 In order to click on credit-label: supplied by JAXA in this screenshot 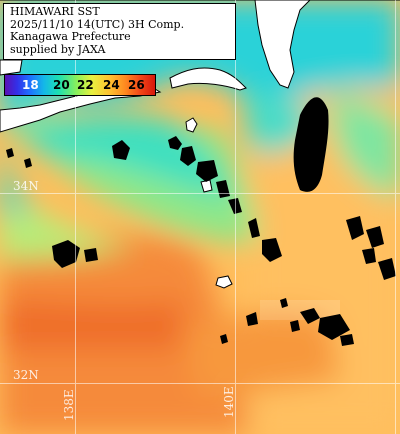, I will do `click(58, 49)`.